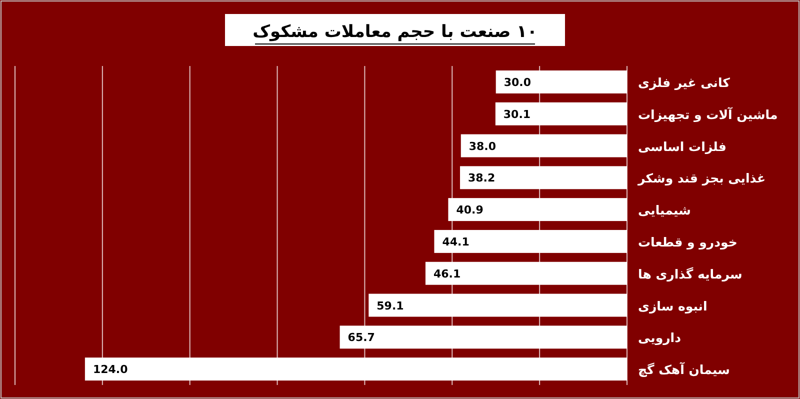  Describe the element at coordinates (110, 369) in the screenshot. I see `data-label: 124.0` at that location.